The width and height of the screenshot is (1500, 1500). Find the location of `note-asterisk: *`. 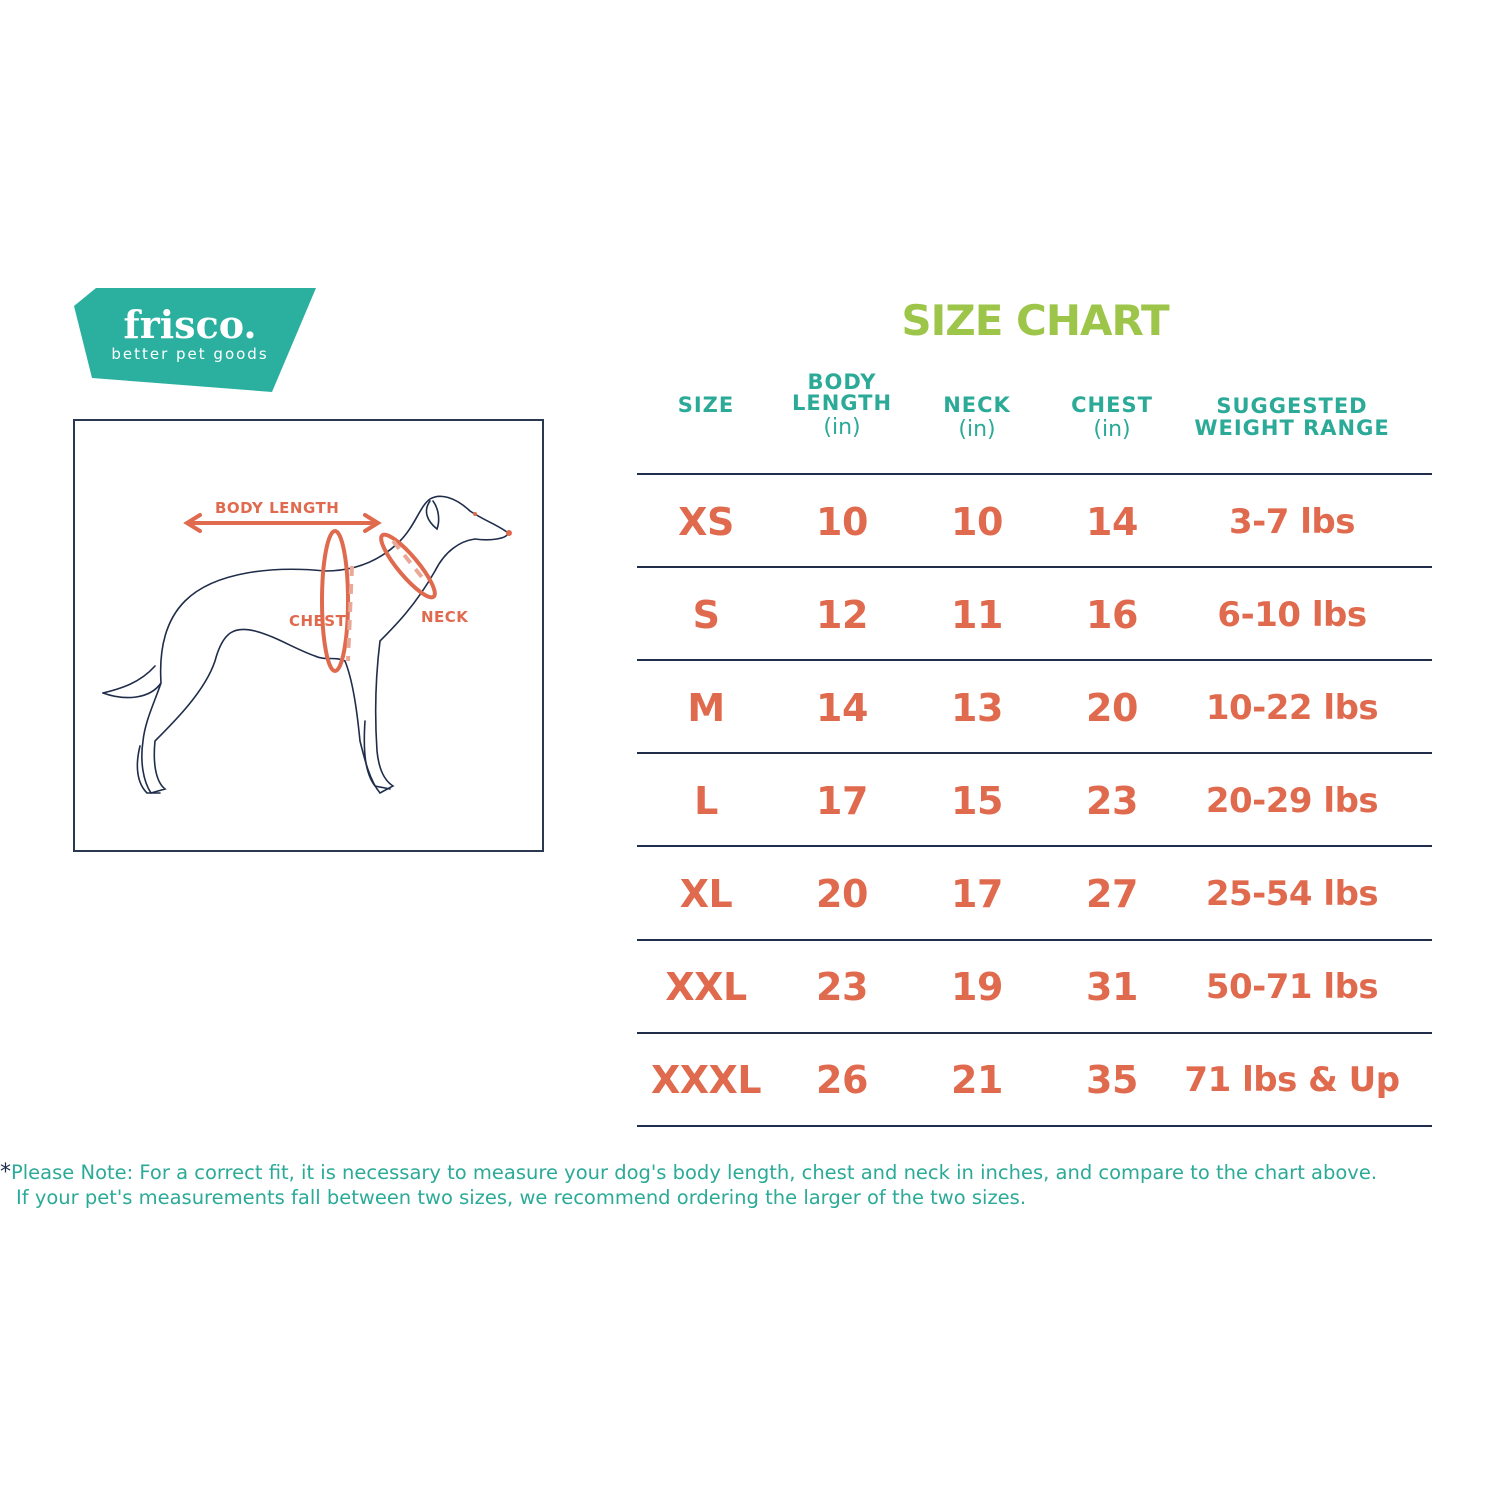

note-asterisk: * is located at coordinates (5, 1172).